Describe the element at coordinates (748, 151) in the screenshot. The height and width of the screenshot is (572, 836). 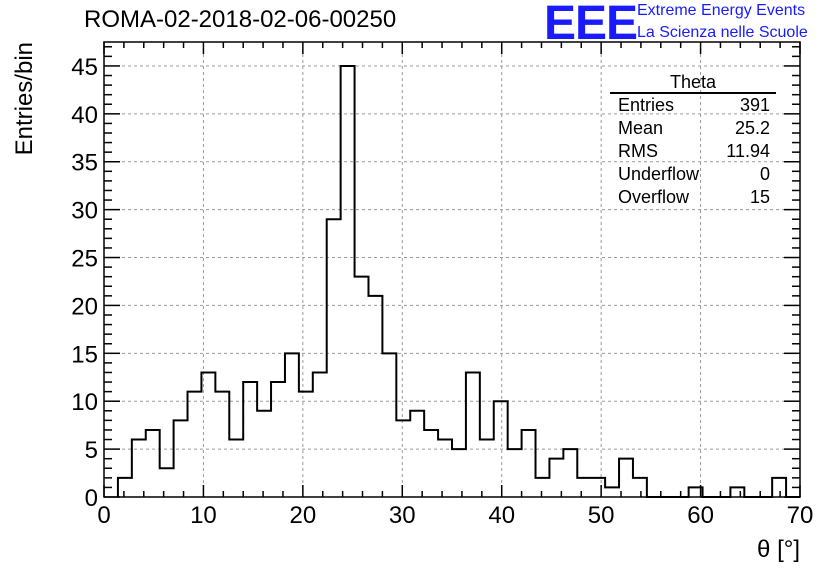
I see `stats-value: 11.94` at that location.